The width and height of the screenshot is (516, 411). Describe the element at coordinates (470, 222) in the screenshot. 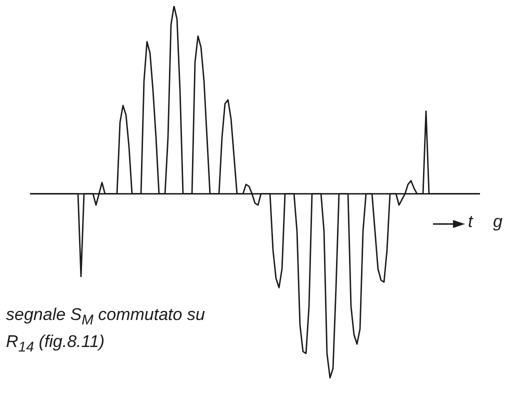

I see `x-axis-title: t` at that location.